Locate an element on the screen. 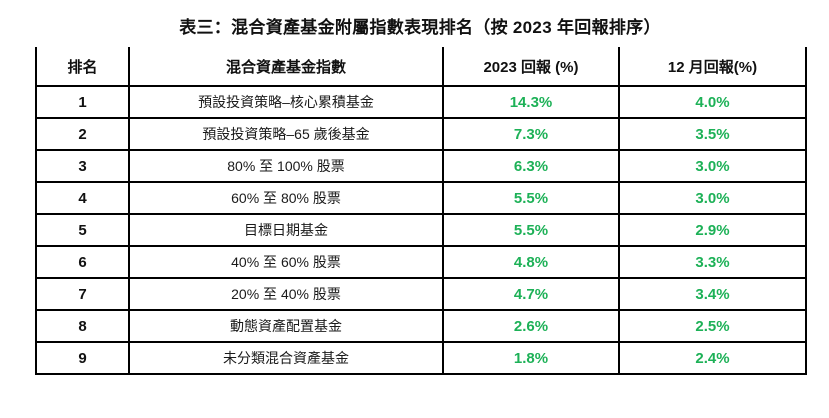 This screenshot has width=829, height=418. rank-cell: 3 is located at coordinates (82, 166).